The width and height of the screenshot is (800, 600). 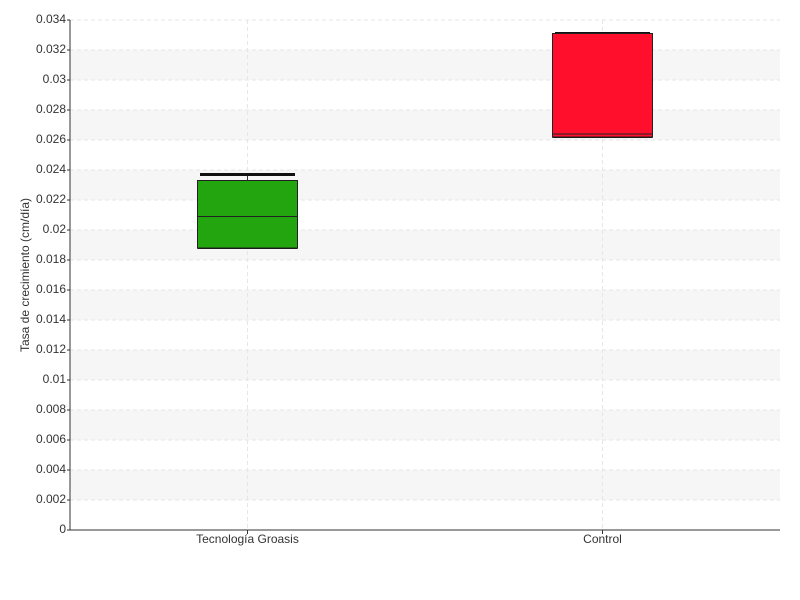 What do you see at coordinates (247, 539) in the screenshot?
I see `x-tick-label: Tecnología Groasis` at bounding box center [247, 539].